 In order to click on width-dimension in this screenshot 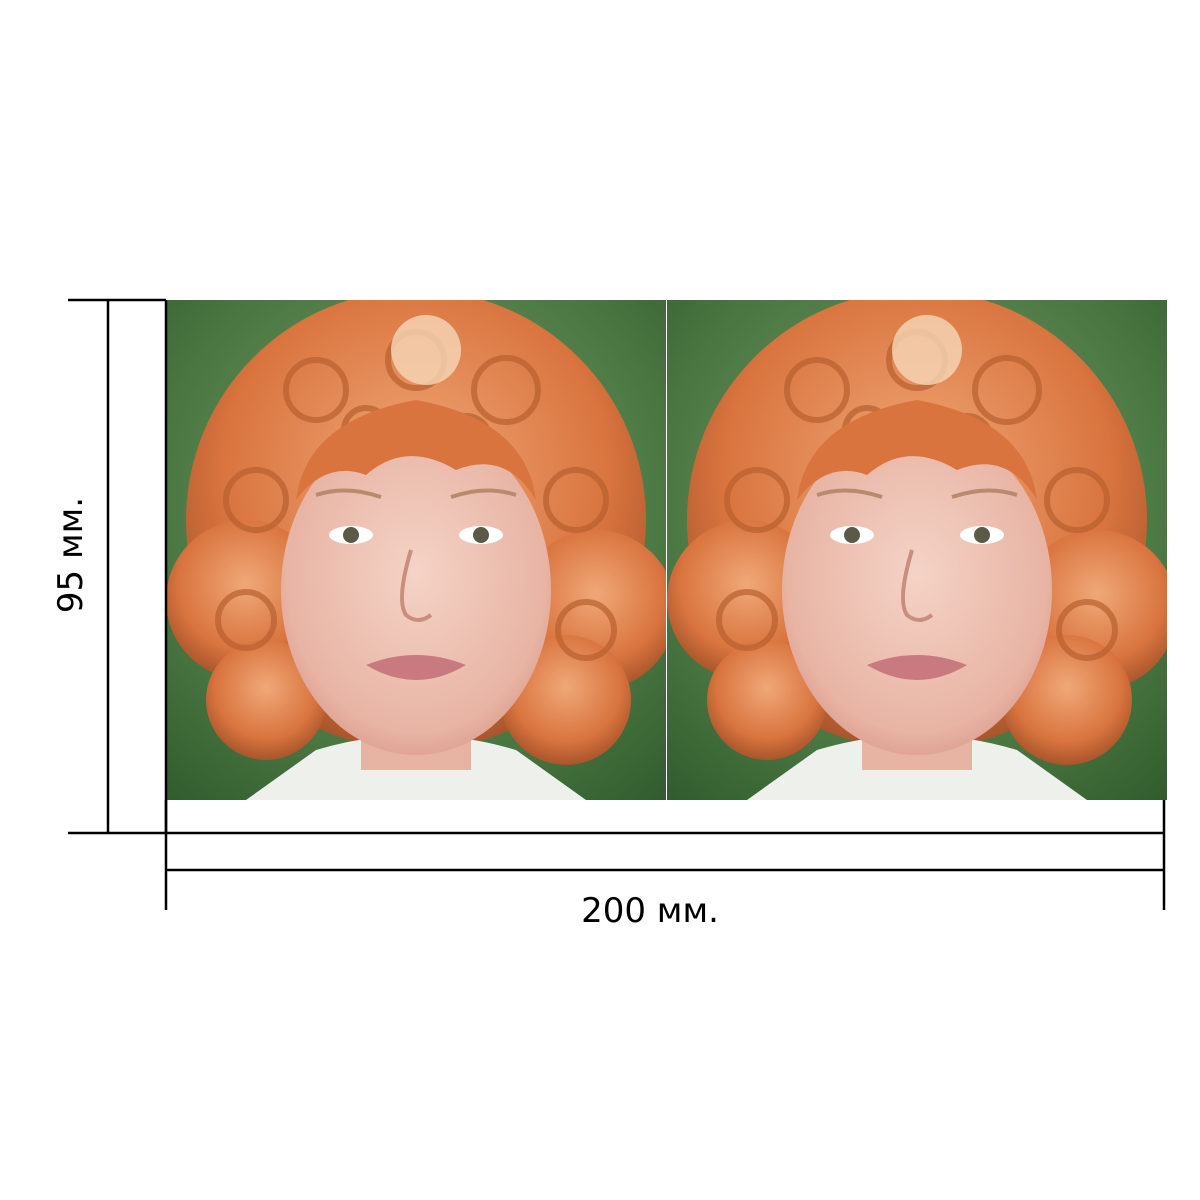, I will do `click(665, 855)`.